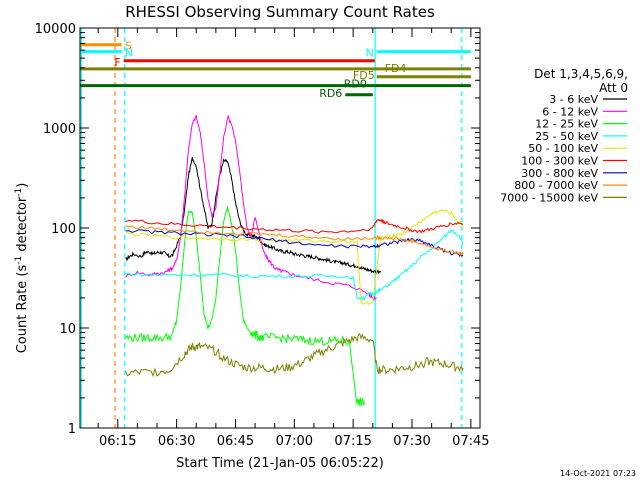 Image resolution: width=640 pixels, height=480 pixels. I want to click on x-axis-label: Start Time (21-Jan-05 06:05:22), so click(280, 463).